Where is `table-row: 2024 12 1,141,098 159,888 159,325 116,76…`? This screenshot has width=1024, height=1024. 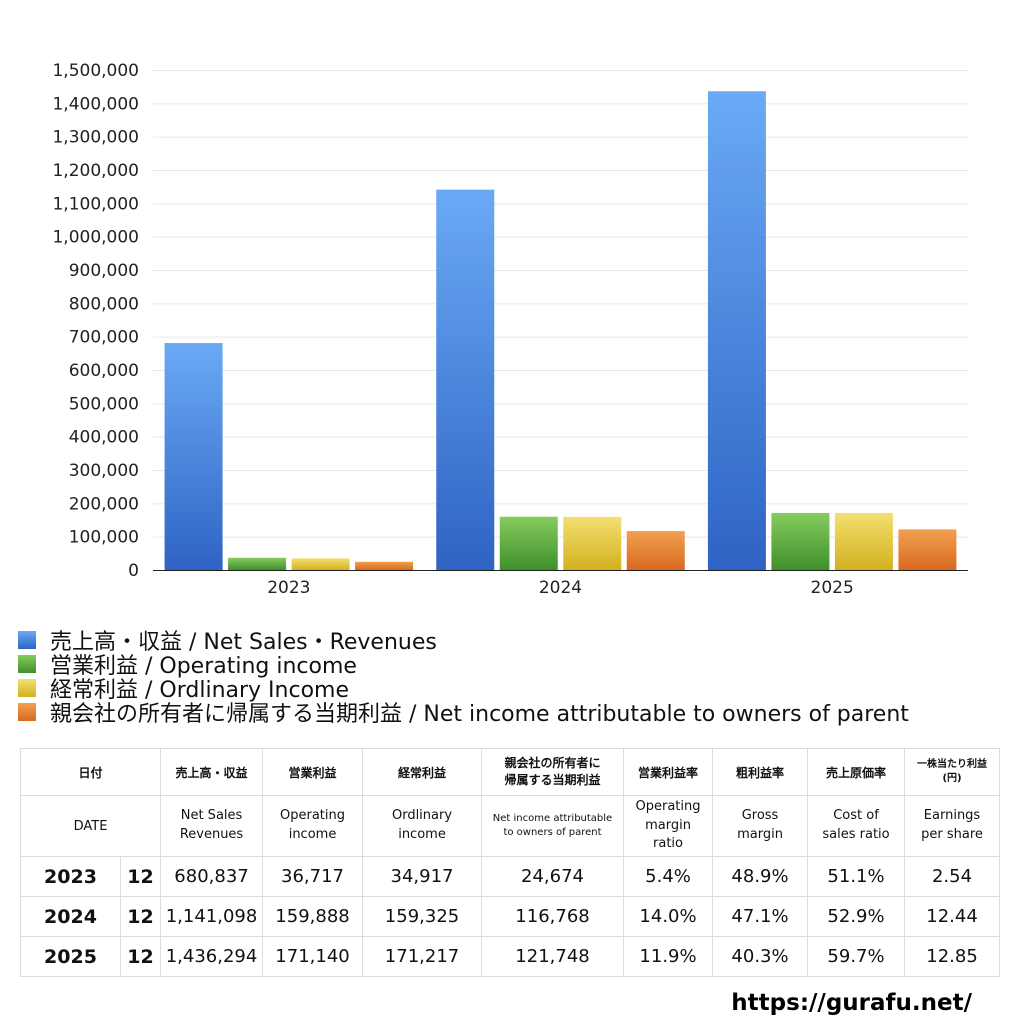
table-row: 2024 12 1,141,098 159,888 159,325 116,76… is located at coordinates (510, 916).